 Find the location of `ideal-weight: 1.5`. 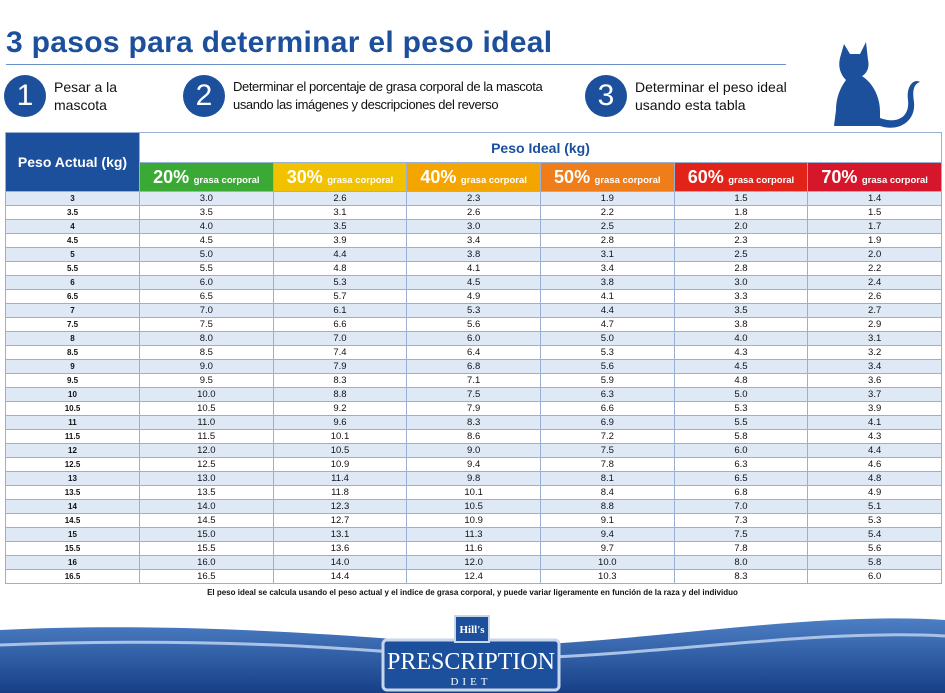

ideal-weight: 1.5 is located at coordinates (874, 212).